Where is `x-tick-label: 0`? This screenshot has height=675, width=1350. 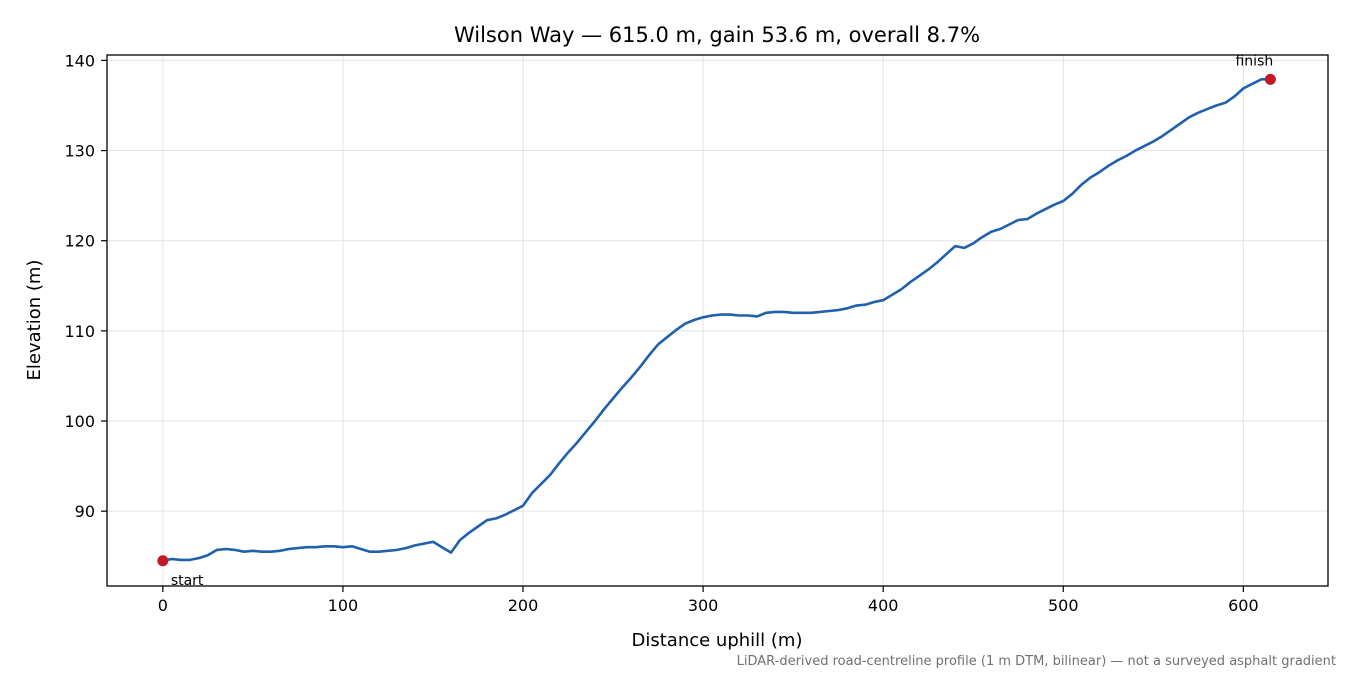
x-tick-label: 0 is located at coordinates (163, 605).